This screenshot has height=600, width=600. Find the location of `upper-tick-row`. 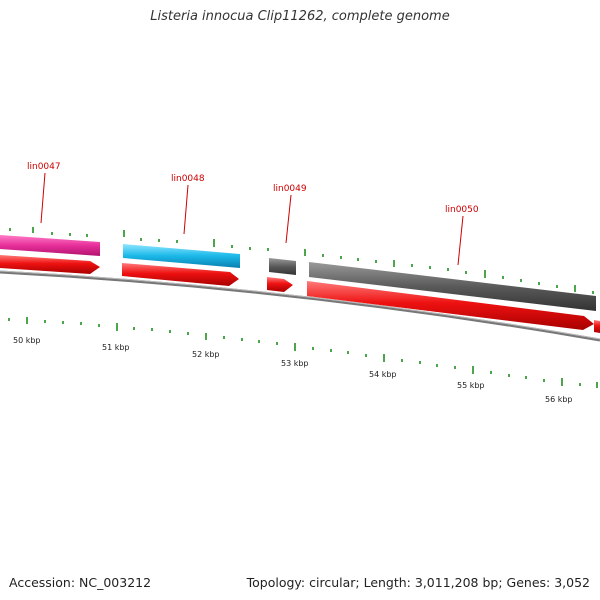

upper-tick-row is located at coordinates (301, 260).